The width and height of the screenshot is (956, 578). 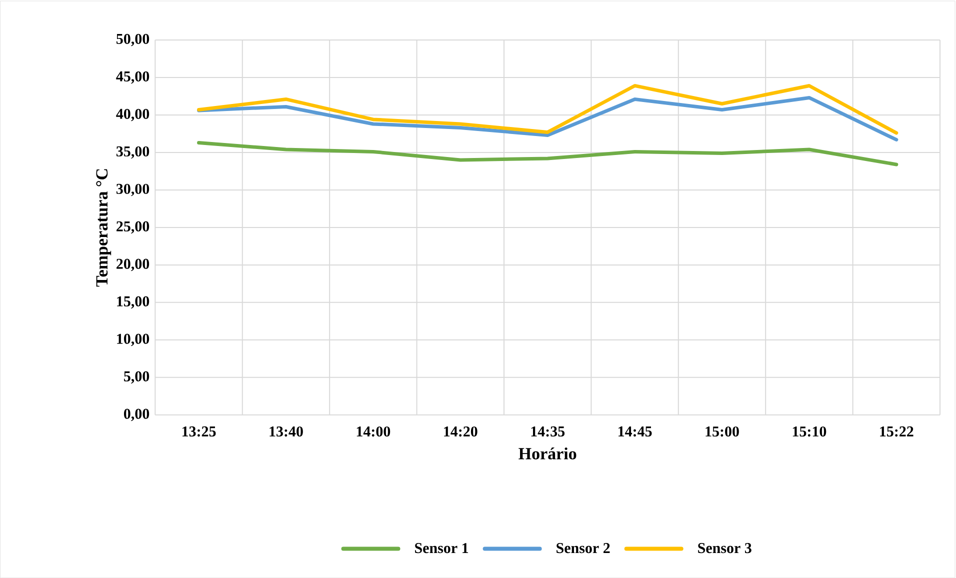 I want to click on y-tick-label: 30,00, so click(x=133, y=190).